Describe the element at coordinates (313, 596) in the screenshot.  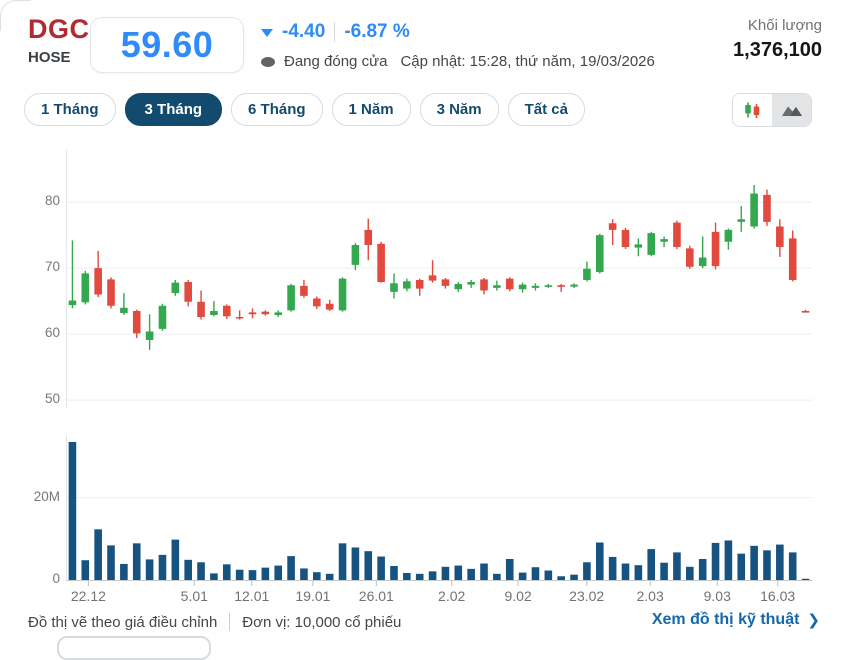
I see `x-axis-label: 19.01` at that location.